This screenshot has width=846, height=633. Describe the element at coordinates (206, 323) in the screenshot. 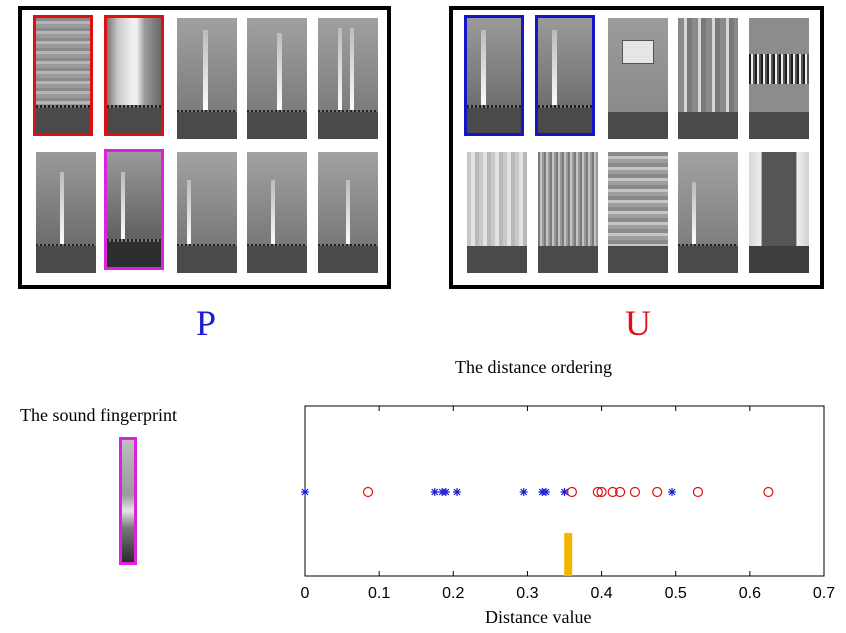

I see `p-group-label: P` at that location.